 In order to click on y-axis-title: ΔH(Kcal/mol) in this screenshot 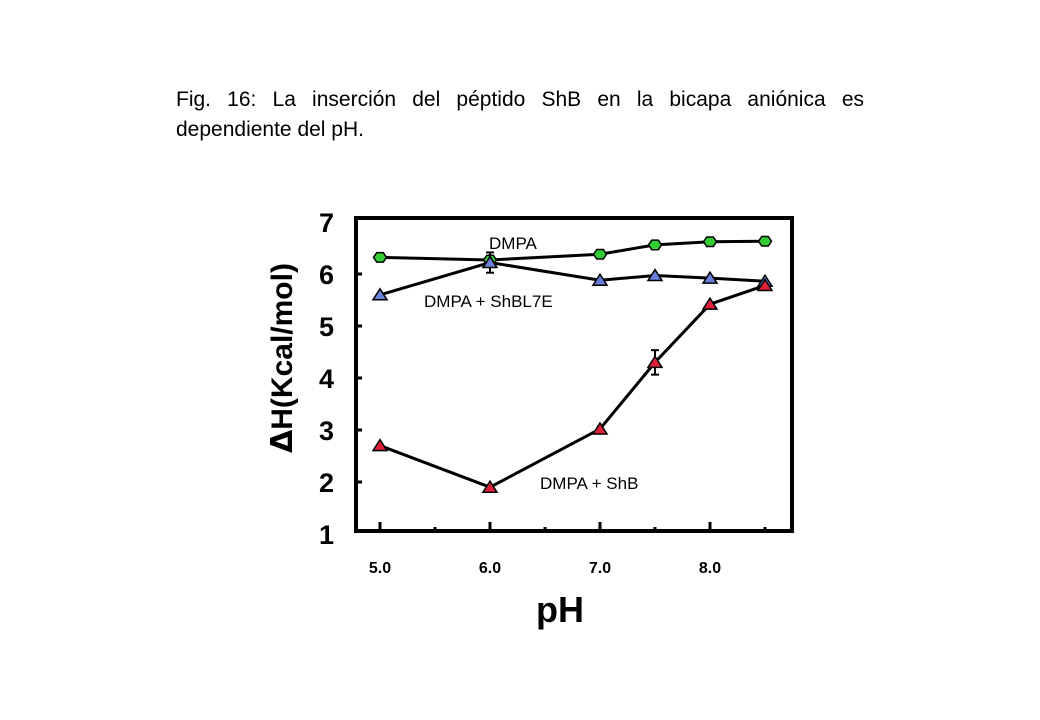, I will do `click(282, 358)`.